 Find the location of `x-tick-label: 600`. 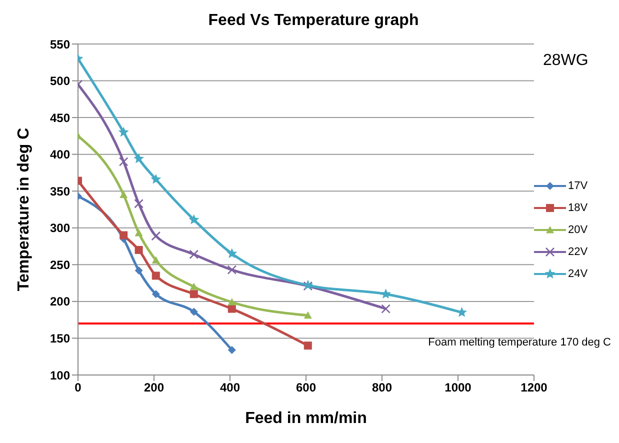

x-tick-label: 600 is located at coordinates (306, 387).